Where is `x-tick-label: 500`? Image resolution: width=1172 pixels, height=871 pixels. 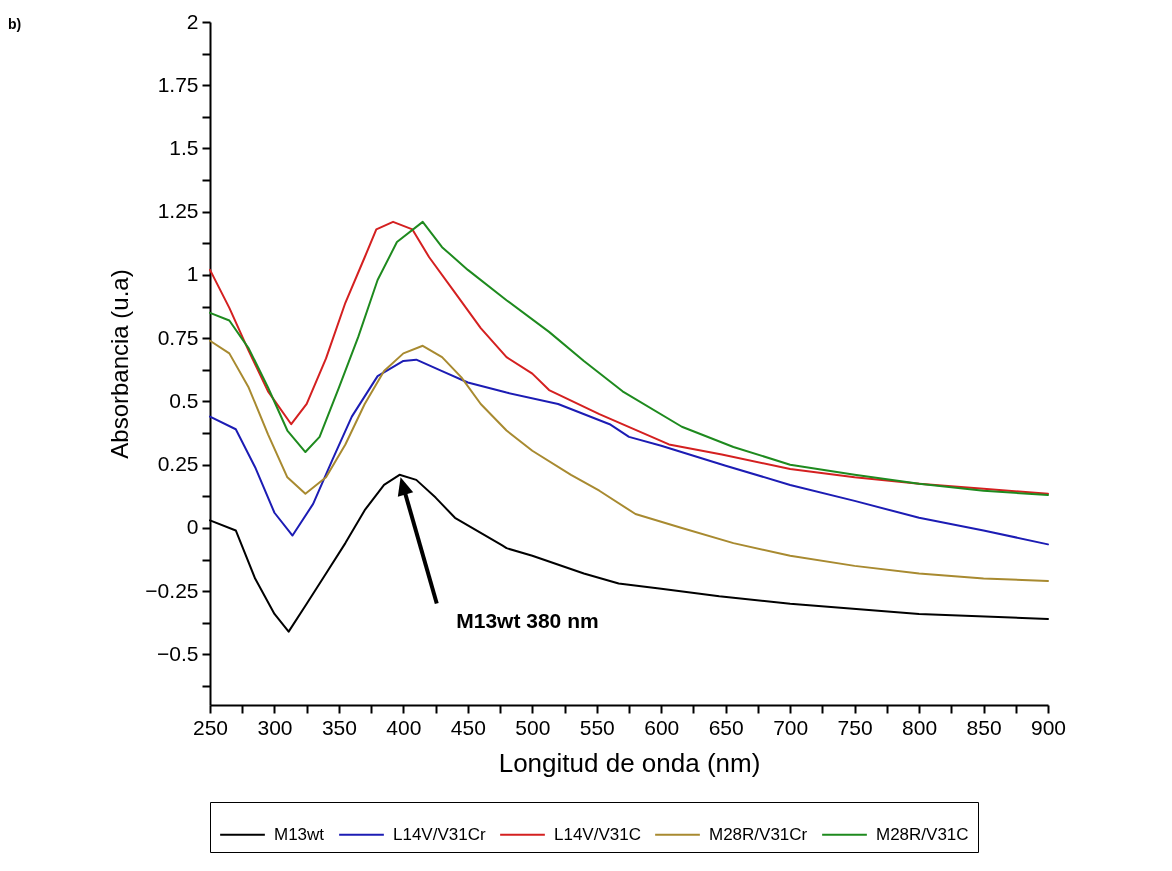
x-tick-label: 500 is located at coordinates (533, 727).